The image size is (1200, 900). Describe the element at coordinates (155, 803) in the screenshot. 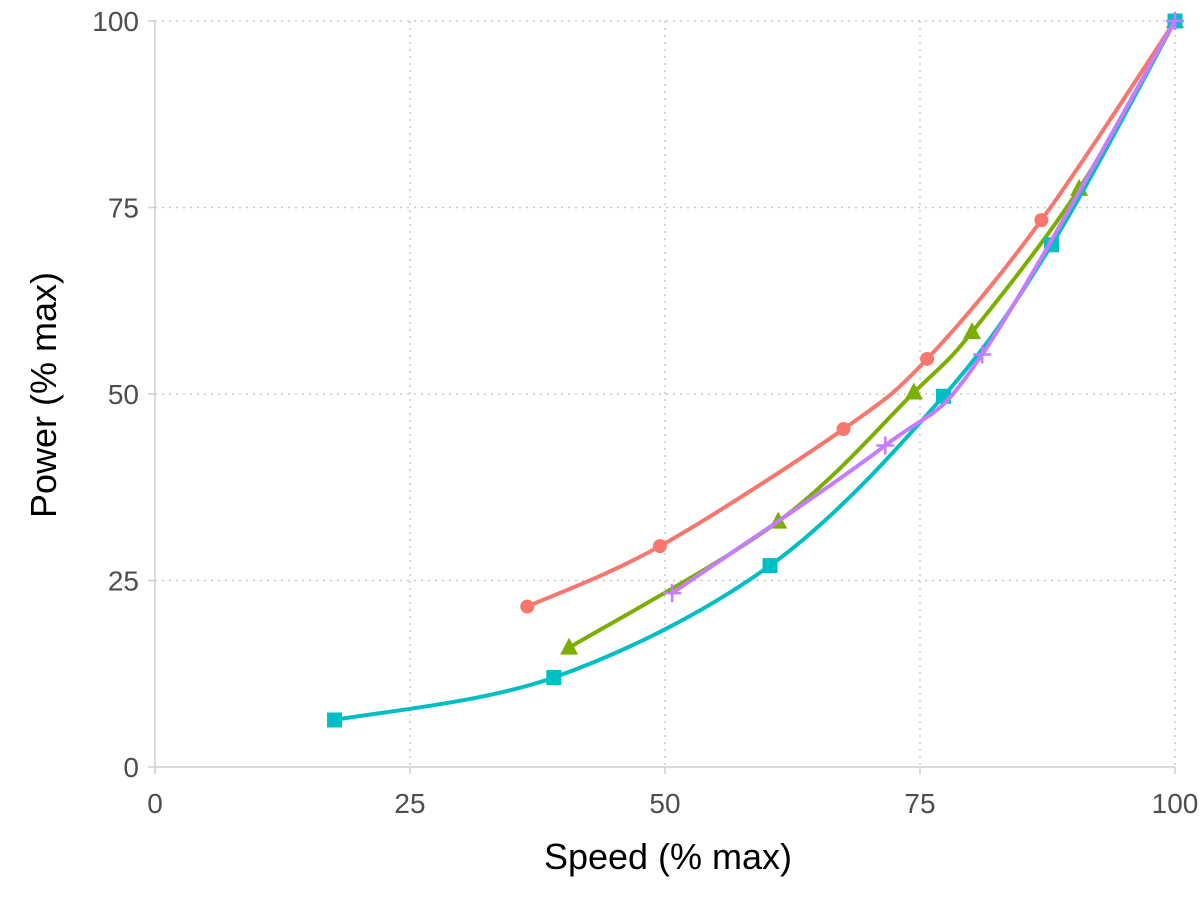

I see `x-tick-label: 0` at that location.